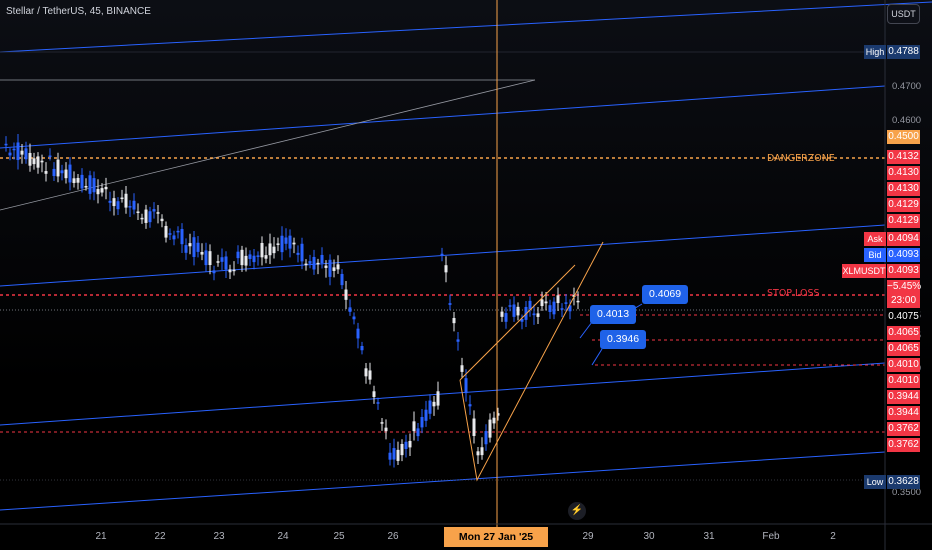 This screenshot has width=932, height=550. Describe the element at coordinates (393, 536) in the screenshot. I see `date-tick: 26` at that location.